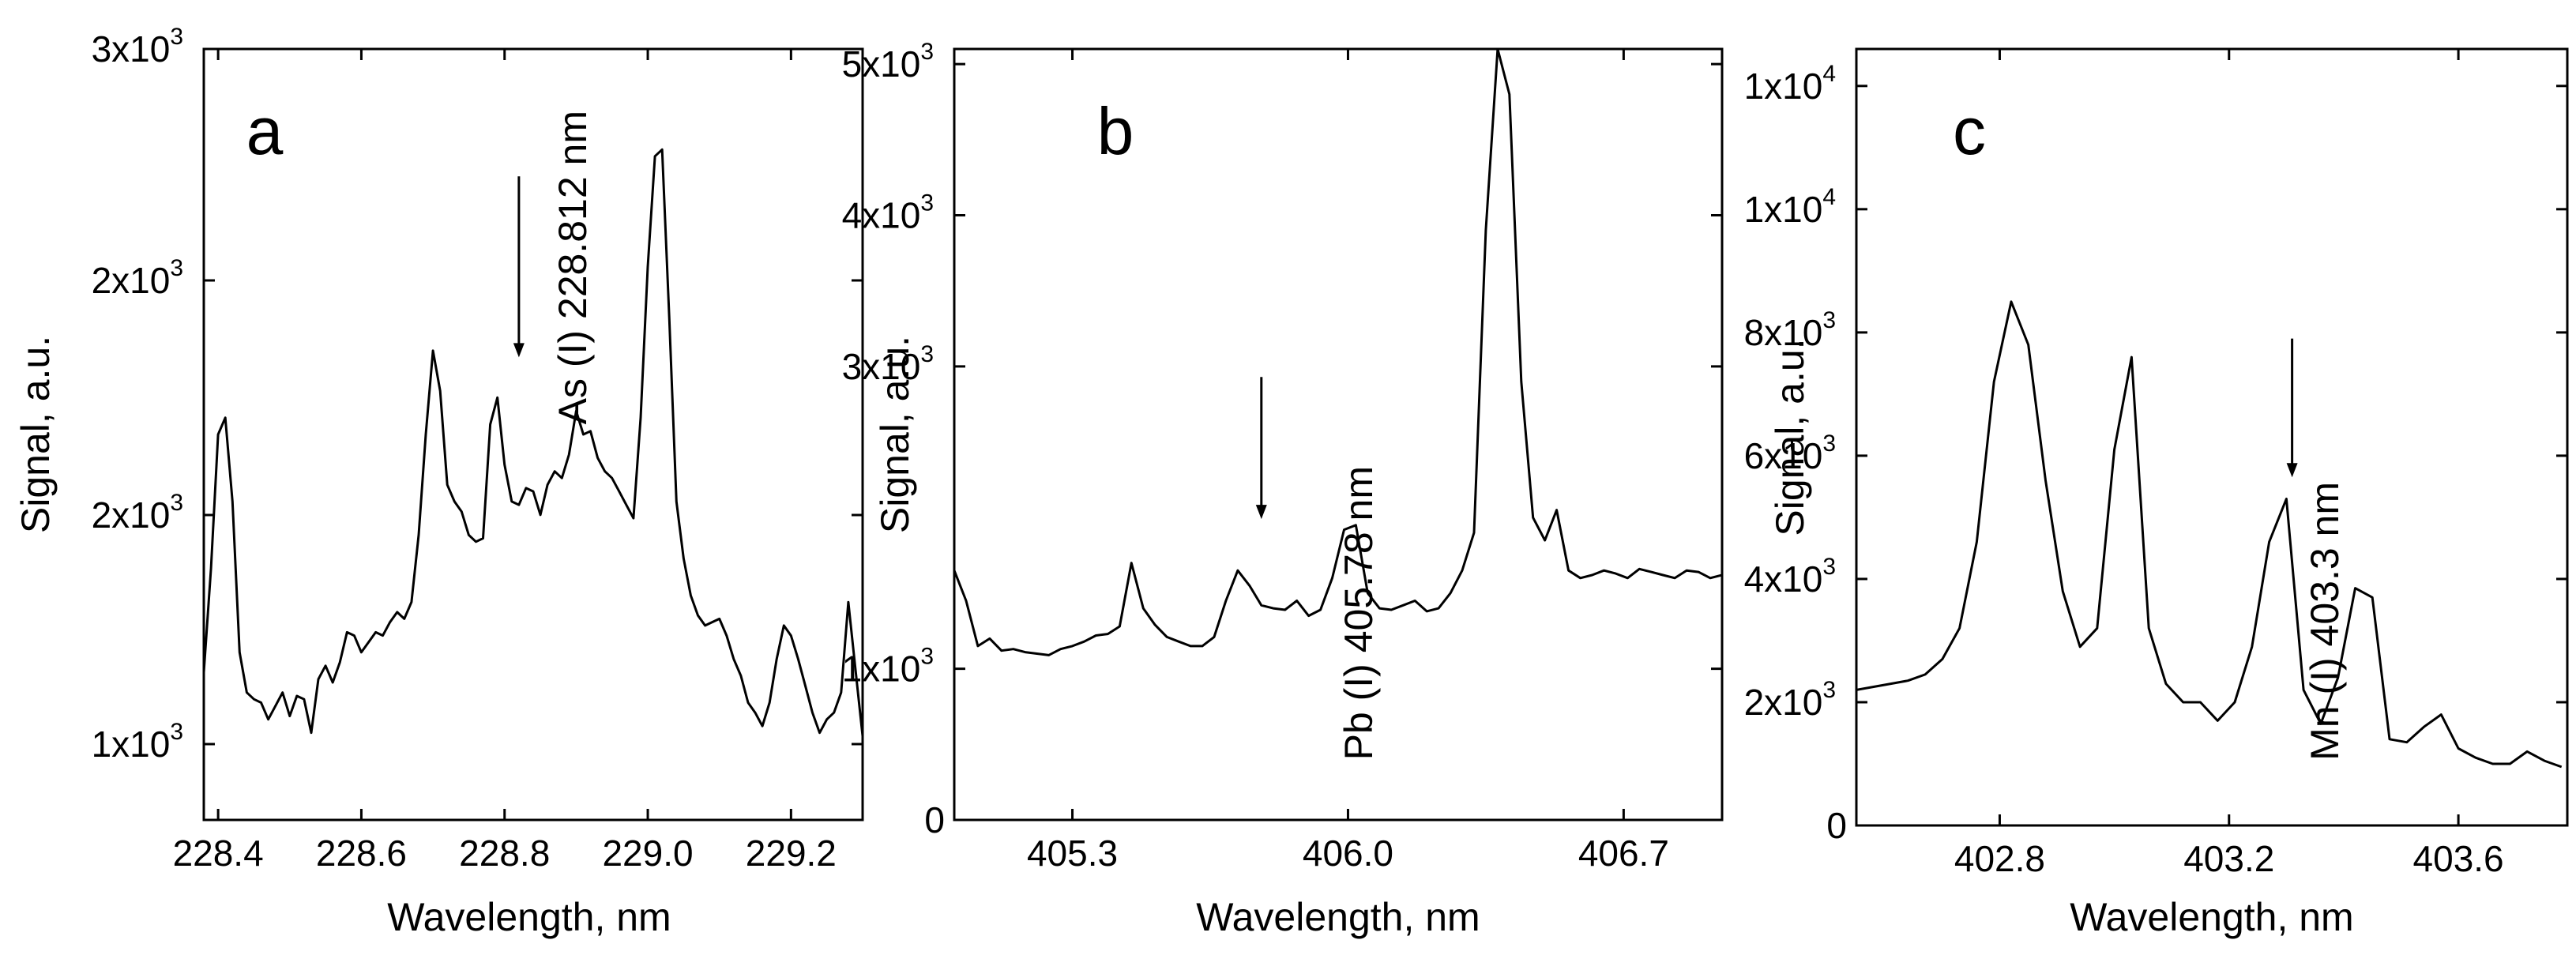 The image size is (2576, 955). What do you see at coordinates (505, 853) in the screenshot?
I see `x-tick-label: 228.8` at bounding box center [505, 853].